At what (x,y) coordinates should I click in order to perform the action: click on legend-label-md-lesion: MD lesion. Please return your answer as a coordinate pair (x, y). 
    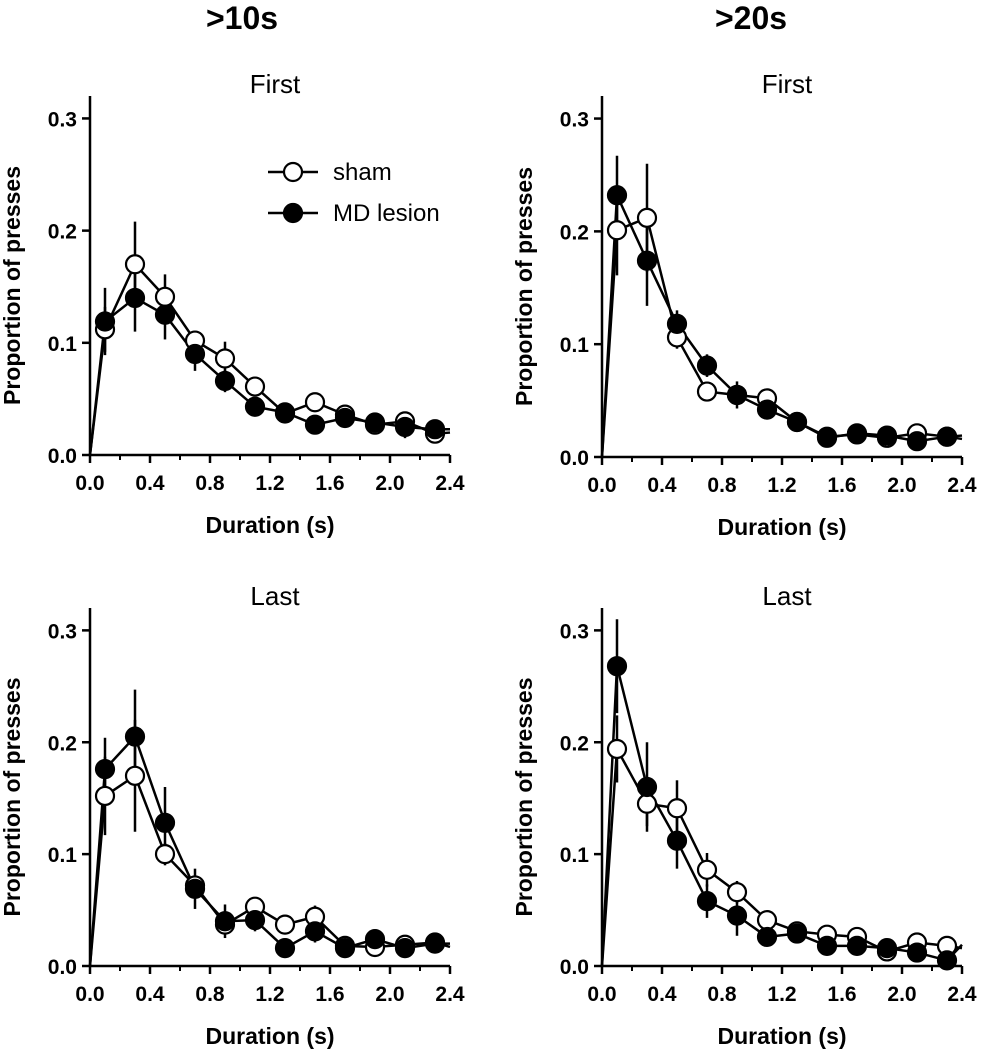
    Looking at the image, I should click on (386, 213).